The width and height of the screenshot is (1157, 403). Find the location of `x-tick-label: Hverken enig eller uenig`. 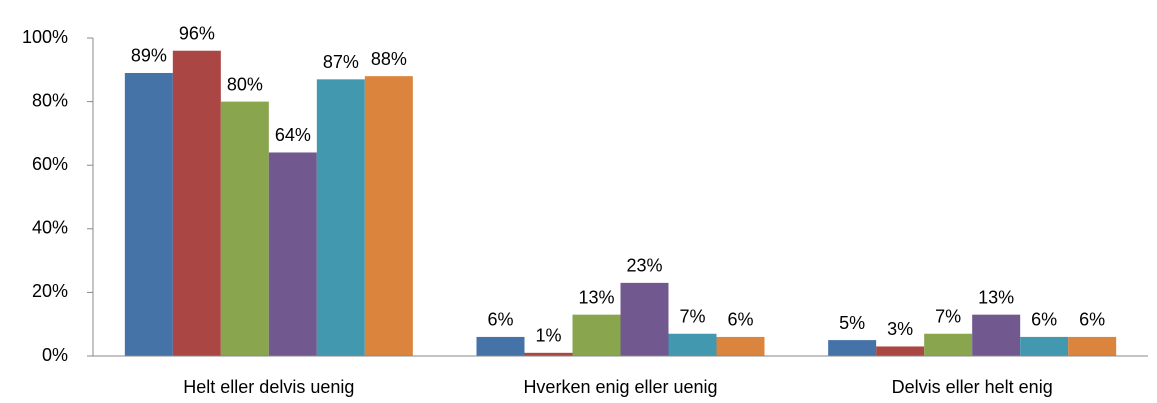

x-tick-label: Hverken enig eller uenig is located at coordinates (620, 387).